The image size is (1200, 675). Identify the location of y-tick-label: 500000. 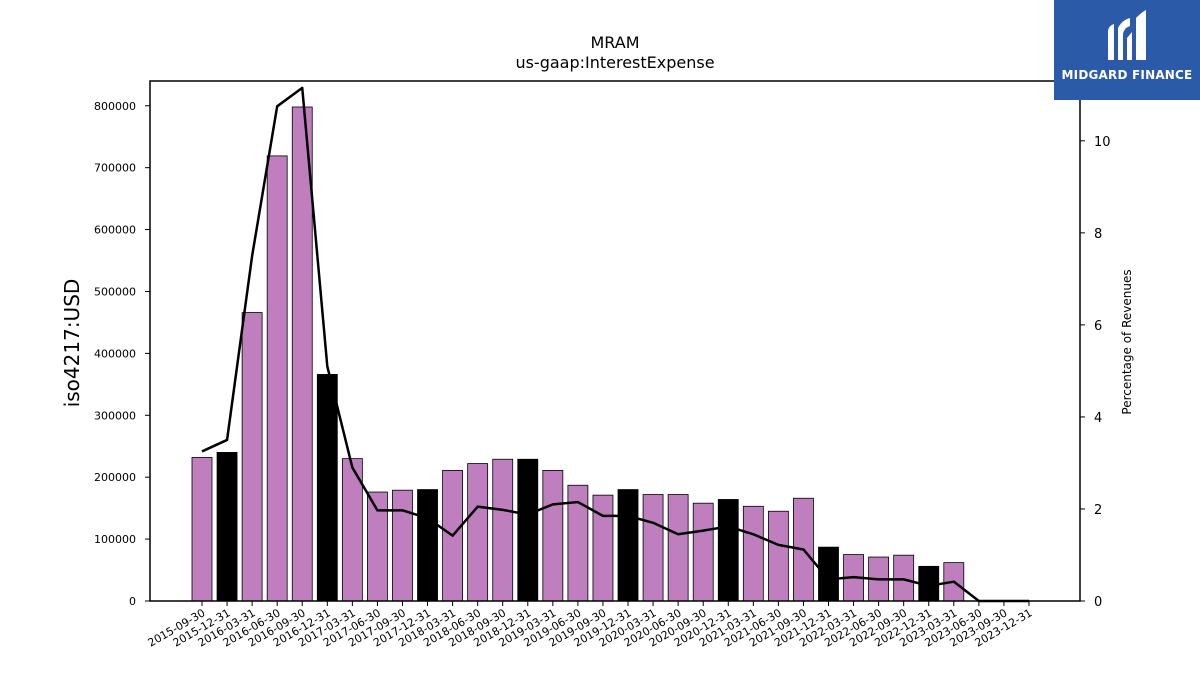
(115, 291).